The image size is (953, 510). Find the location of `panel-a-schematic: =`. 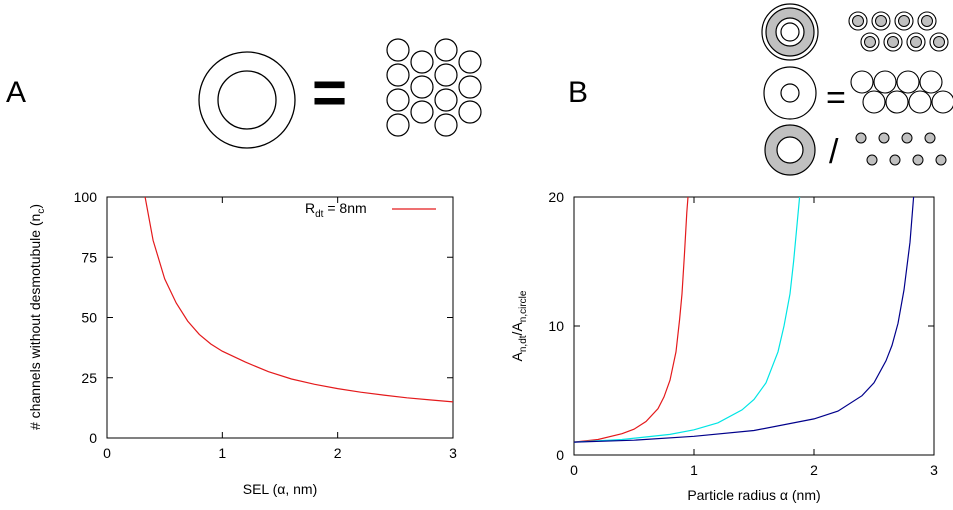

panel-a-schematic: = is located at coordinates (340, 93).